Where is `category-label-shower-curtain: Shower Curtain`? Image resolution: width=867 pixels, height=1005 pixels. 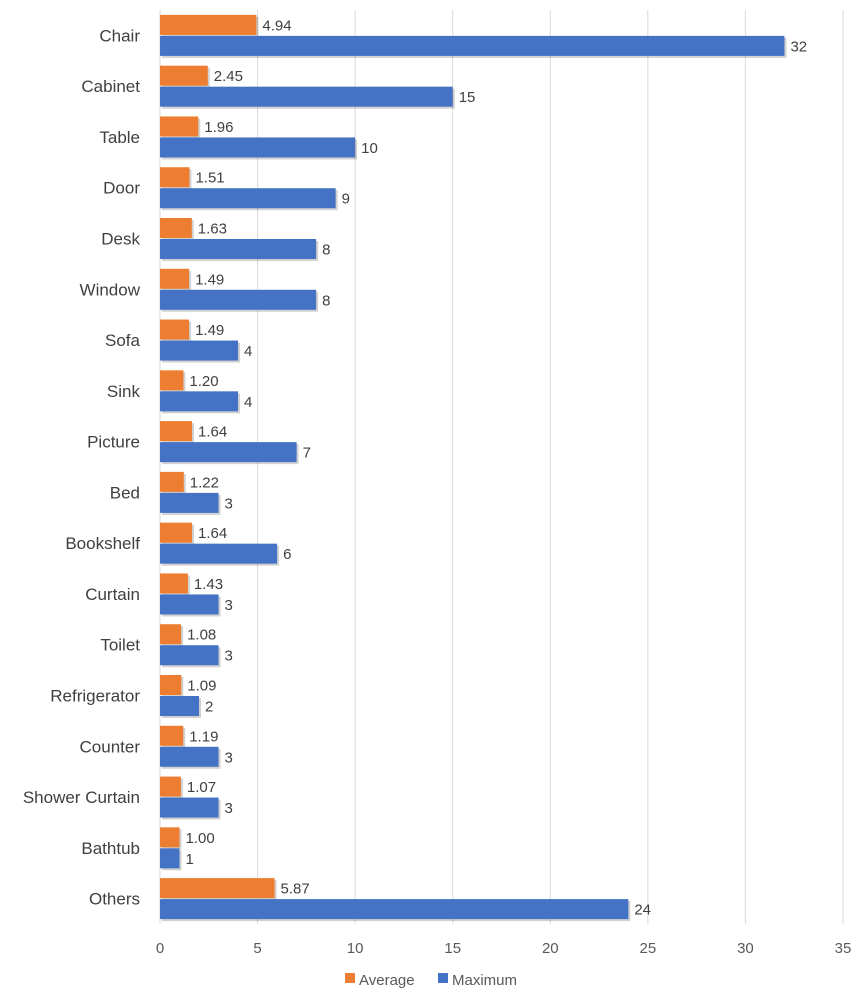
category-label-shower-curtain: Shower Curtain is located at coordinates (81, 797).